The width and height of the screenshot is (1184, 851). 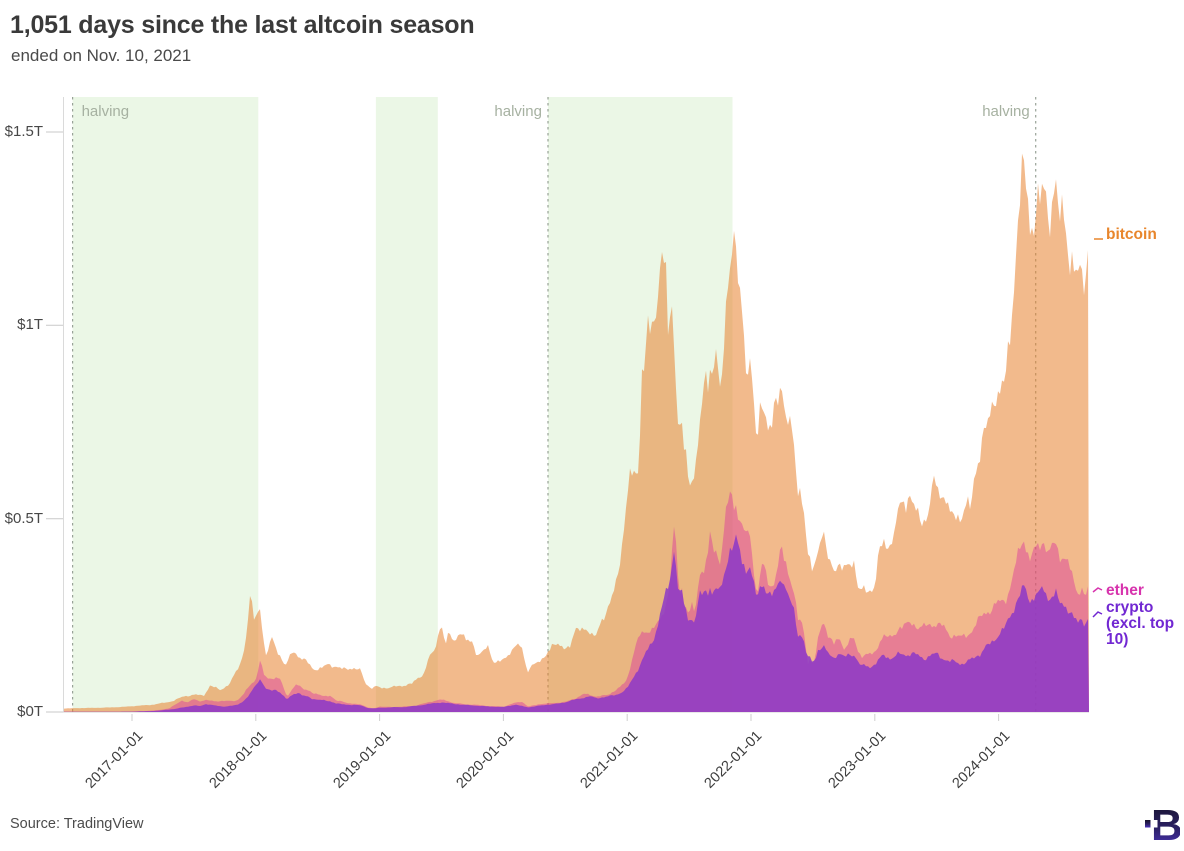 I want to click on page-subtitle: ended on Nov. 10, 2021, so click(x=101, y=55).